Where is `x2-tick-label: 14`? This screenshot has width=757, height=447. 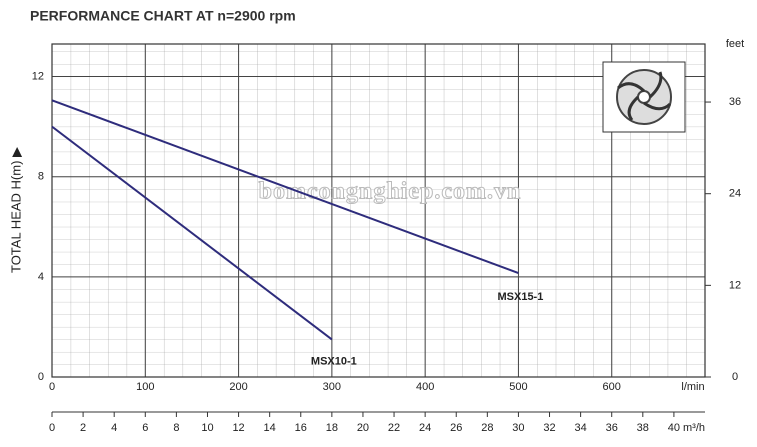
x2-tick-label: 14 is located at coordinates (270, 428).